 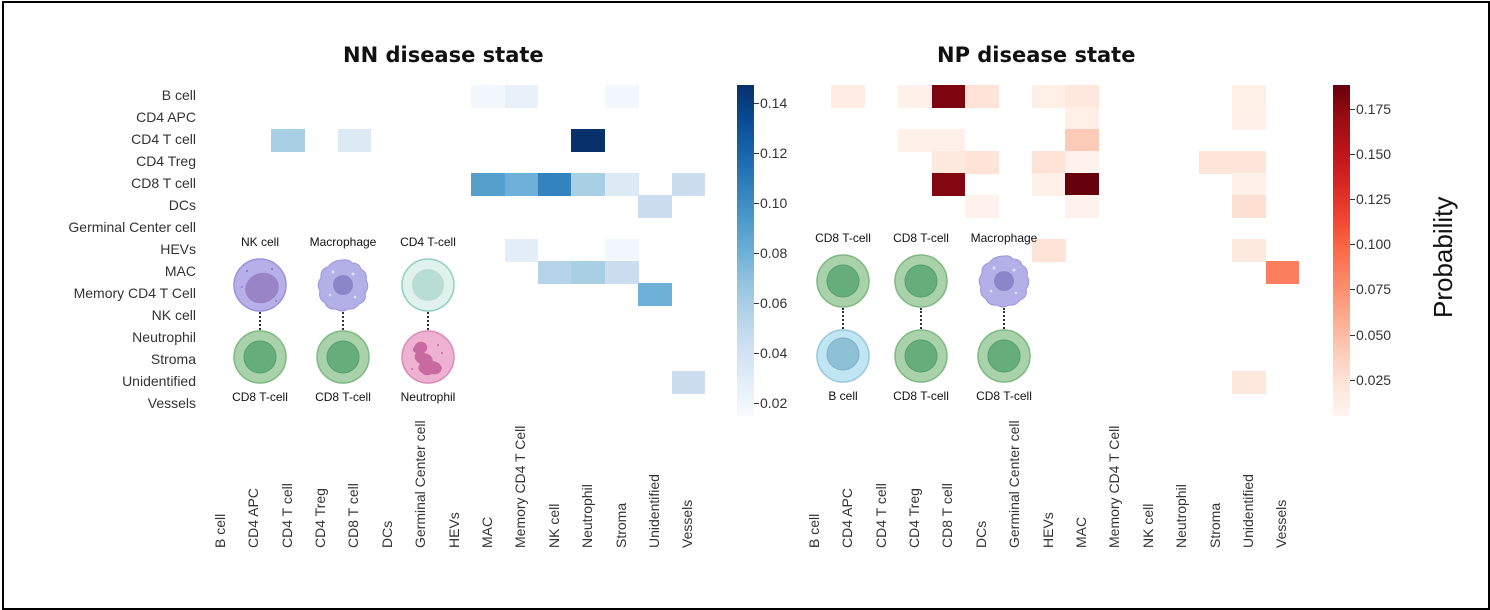 I want to click on np-title: NP disease state, so click(x=1036, y=55).